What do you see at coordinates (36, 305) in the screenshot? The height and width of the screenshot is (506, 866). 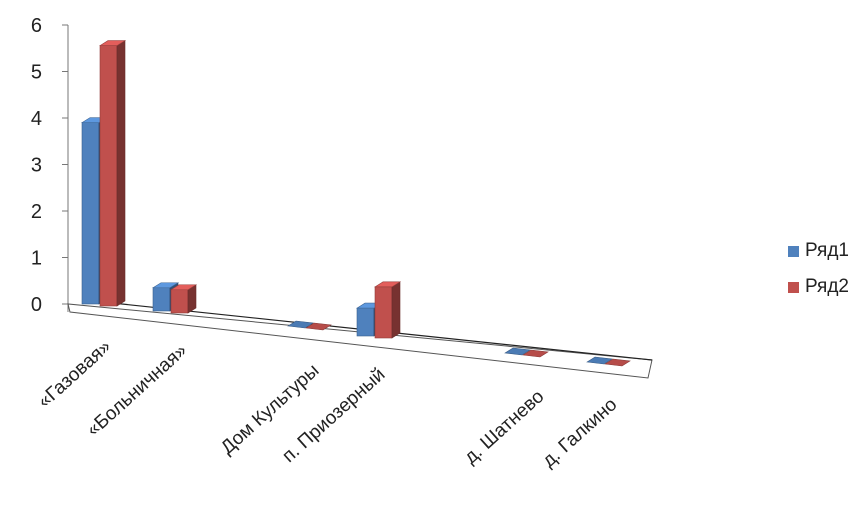 I see `y-tick-label: 0` at bounding box center [36, 305].